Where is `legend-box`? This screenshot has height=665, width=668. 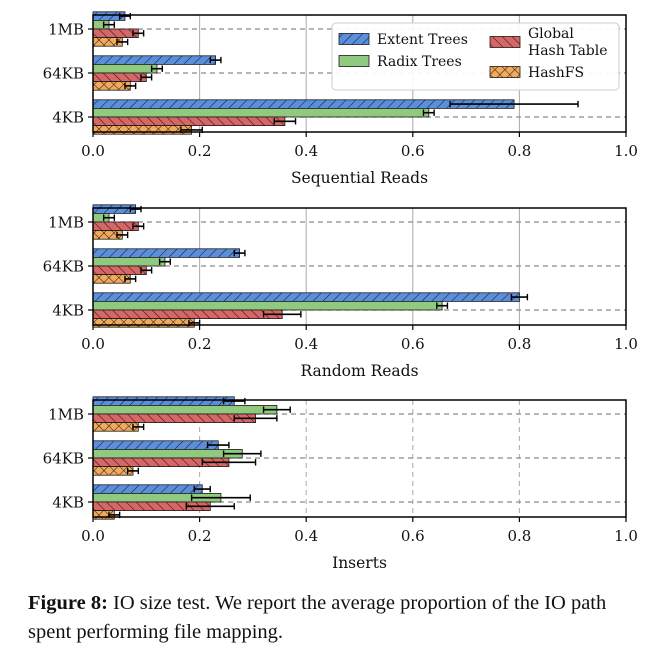 legend-box is located at coordinates (475, 56).